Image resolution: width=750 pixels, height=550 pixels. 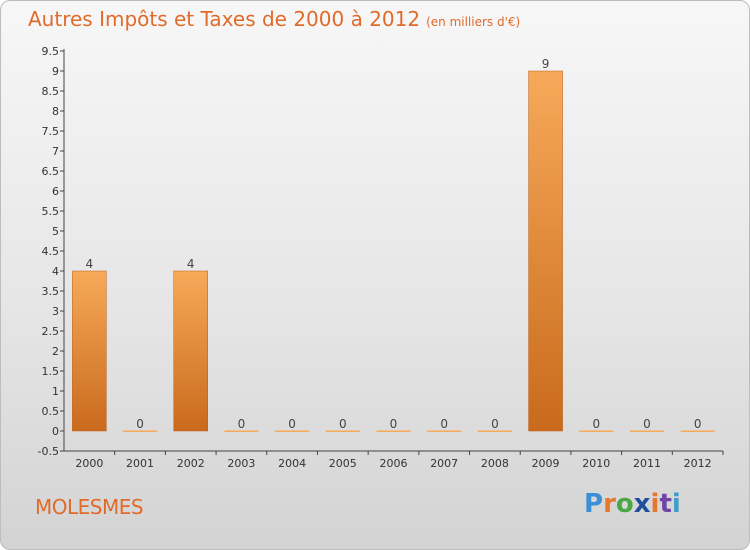 I want to click on bar-2007, so click(x=444, y=431).